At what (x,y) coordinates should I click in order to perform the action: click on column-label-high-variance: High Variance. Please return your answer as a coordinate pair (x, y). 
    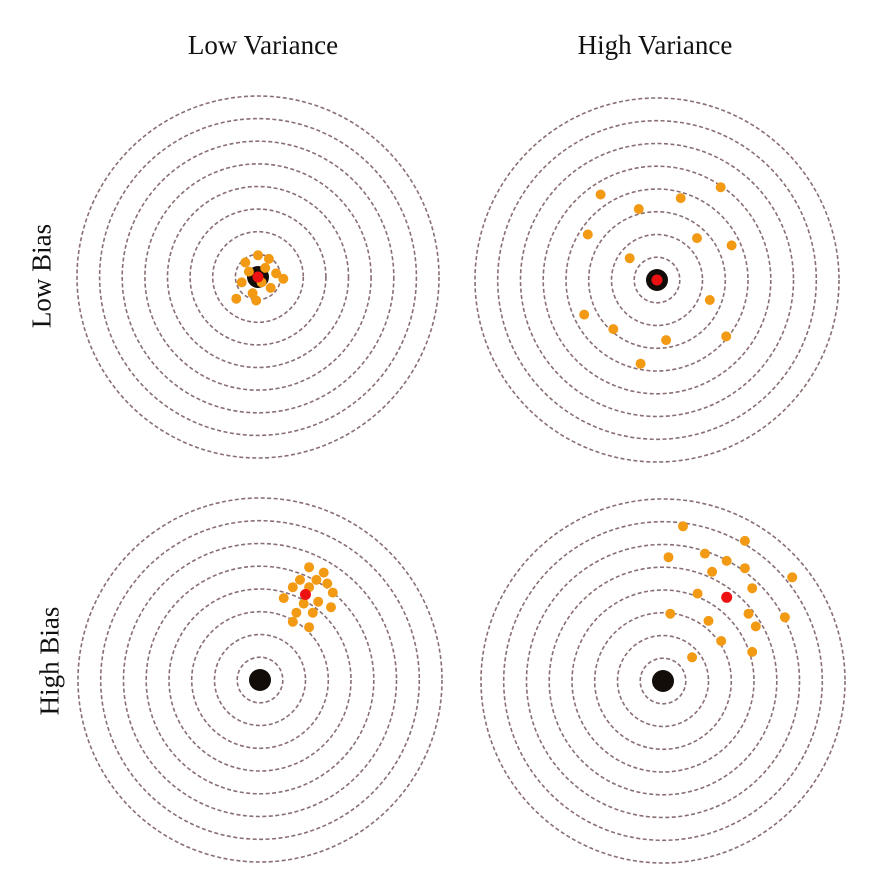
    Looking at the image, I should click on (655, 45).